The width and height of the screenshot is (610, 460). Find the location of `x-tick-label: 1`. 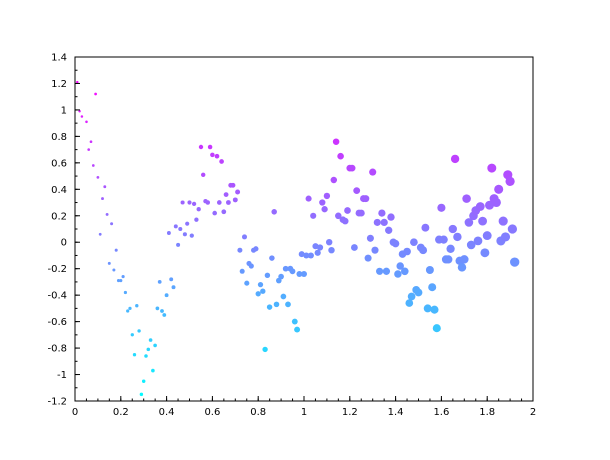

x-tick-label: 1 is located at coordinates (304, 412).